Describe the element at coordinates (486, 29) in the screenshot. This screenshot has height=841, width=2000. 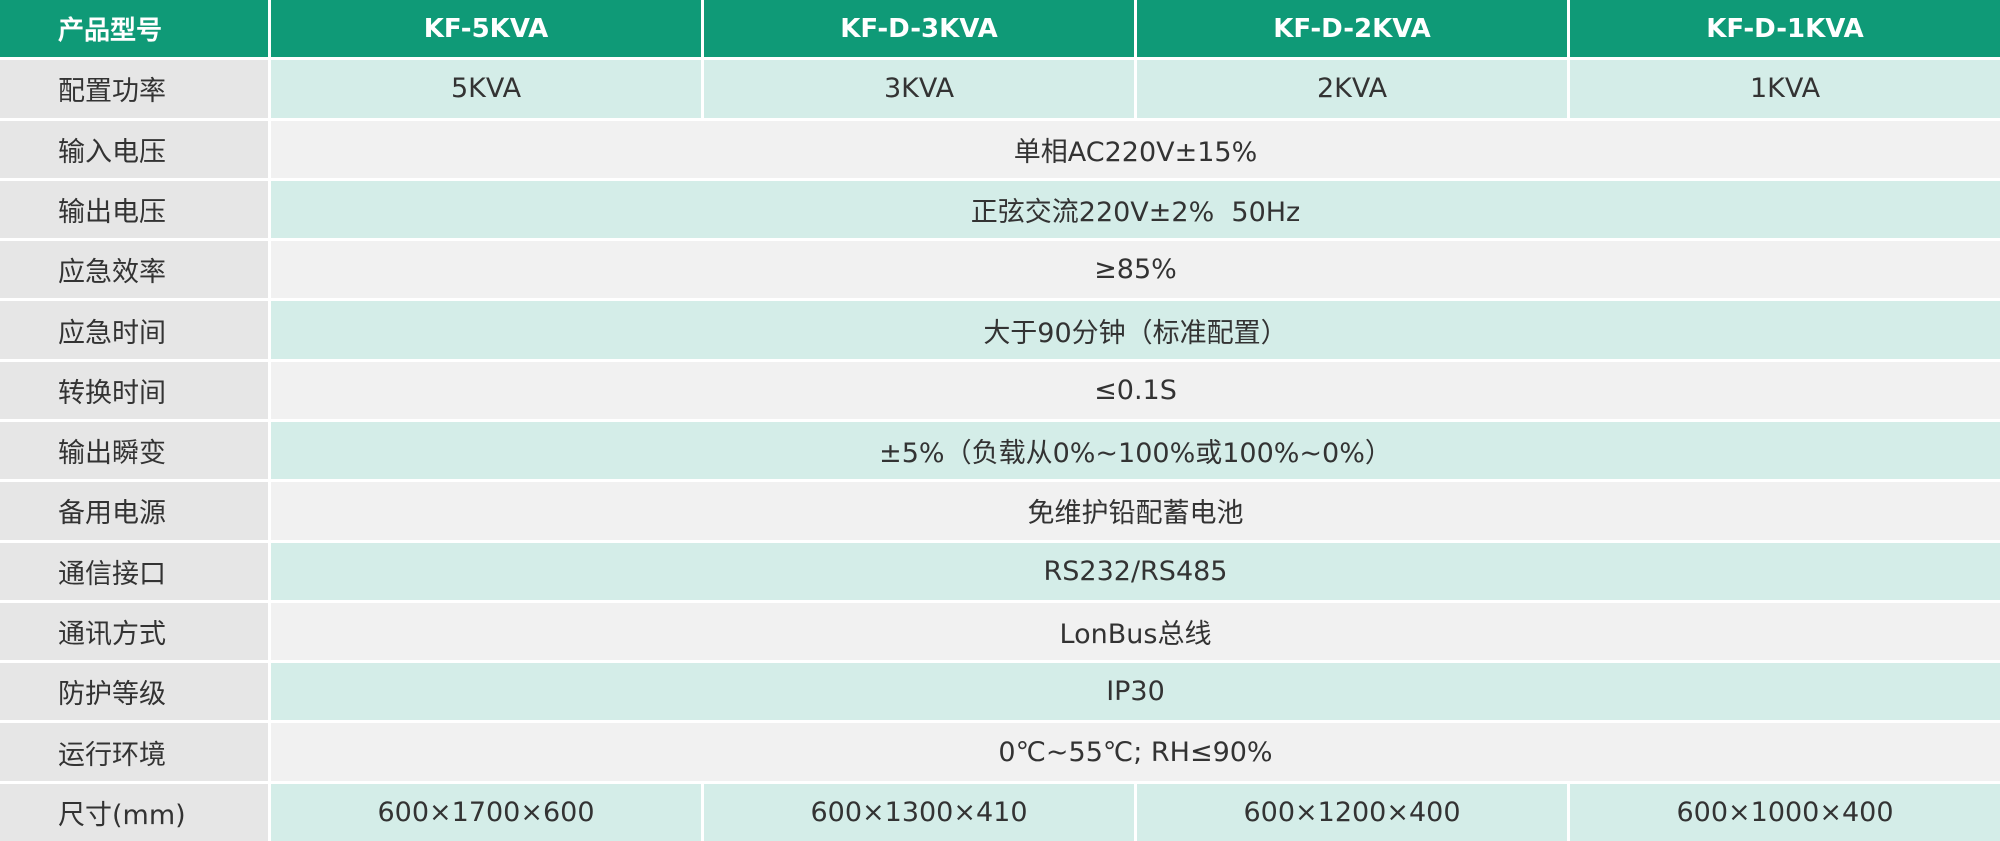
I see `header-cell: KF-5KVA` at that location.